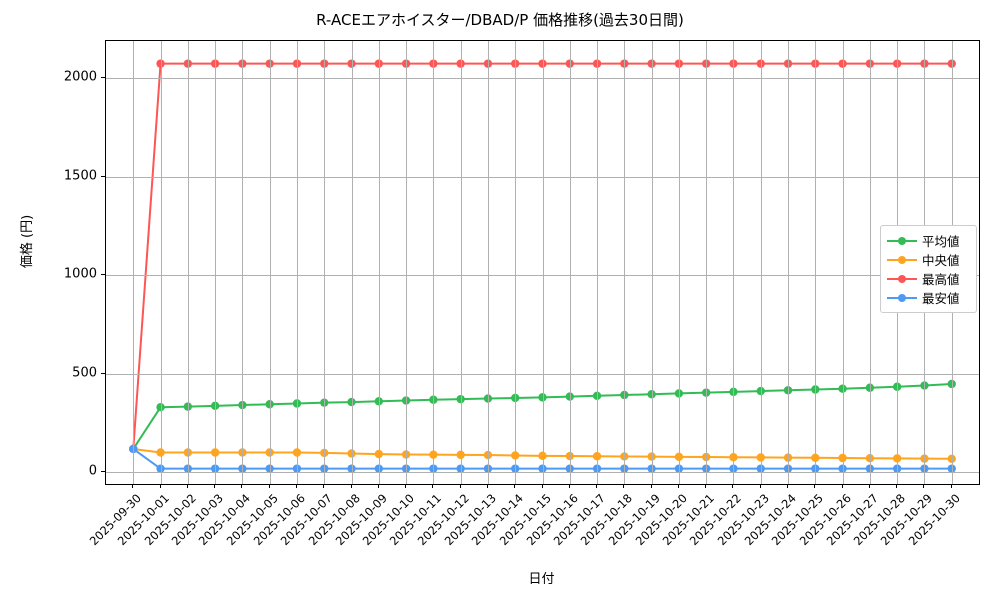  What do you see at coordinates (541, 579) in the screenshot?
I see `x-axis-label: 日付` at bounding box center [541, 579].